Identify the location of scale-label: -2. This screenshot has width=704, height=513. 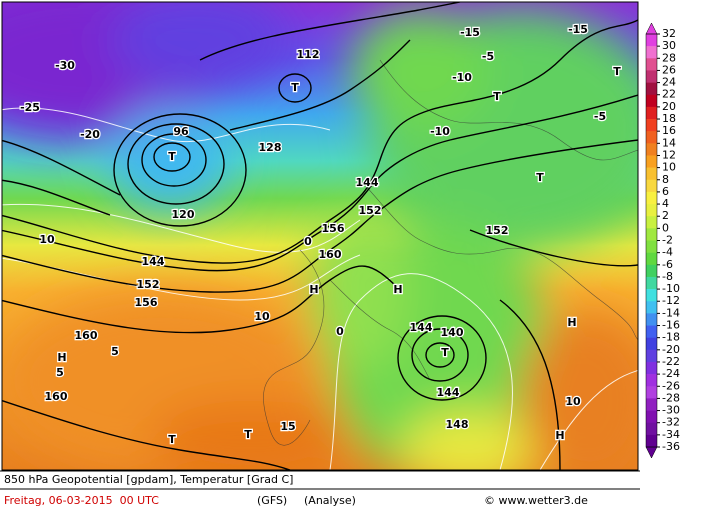
(667, 240).